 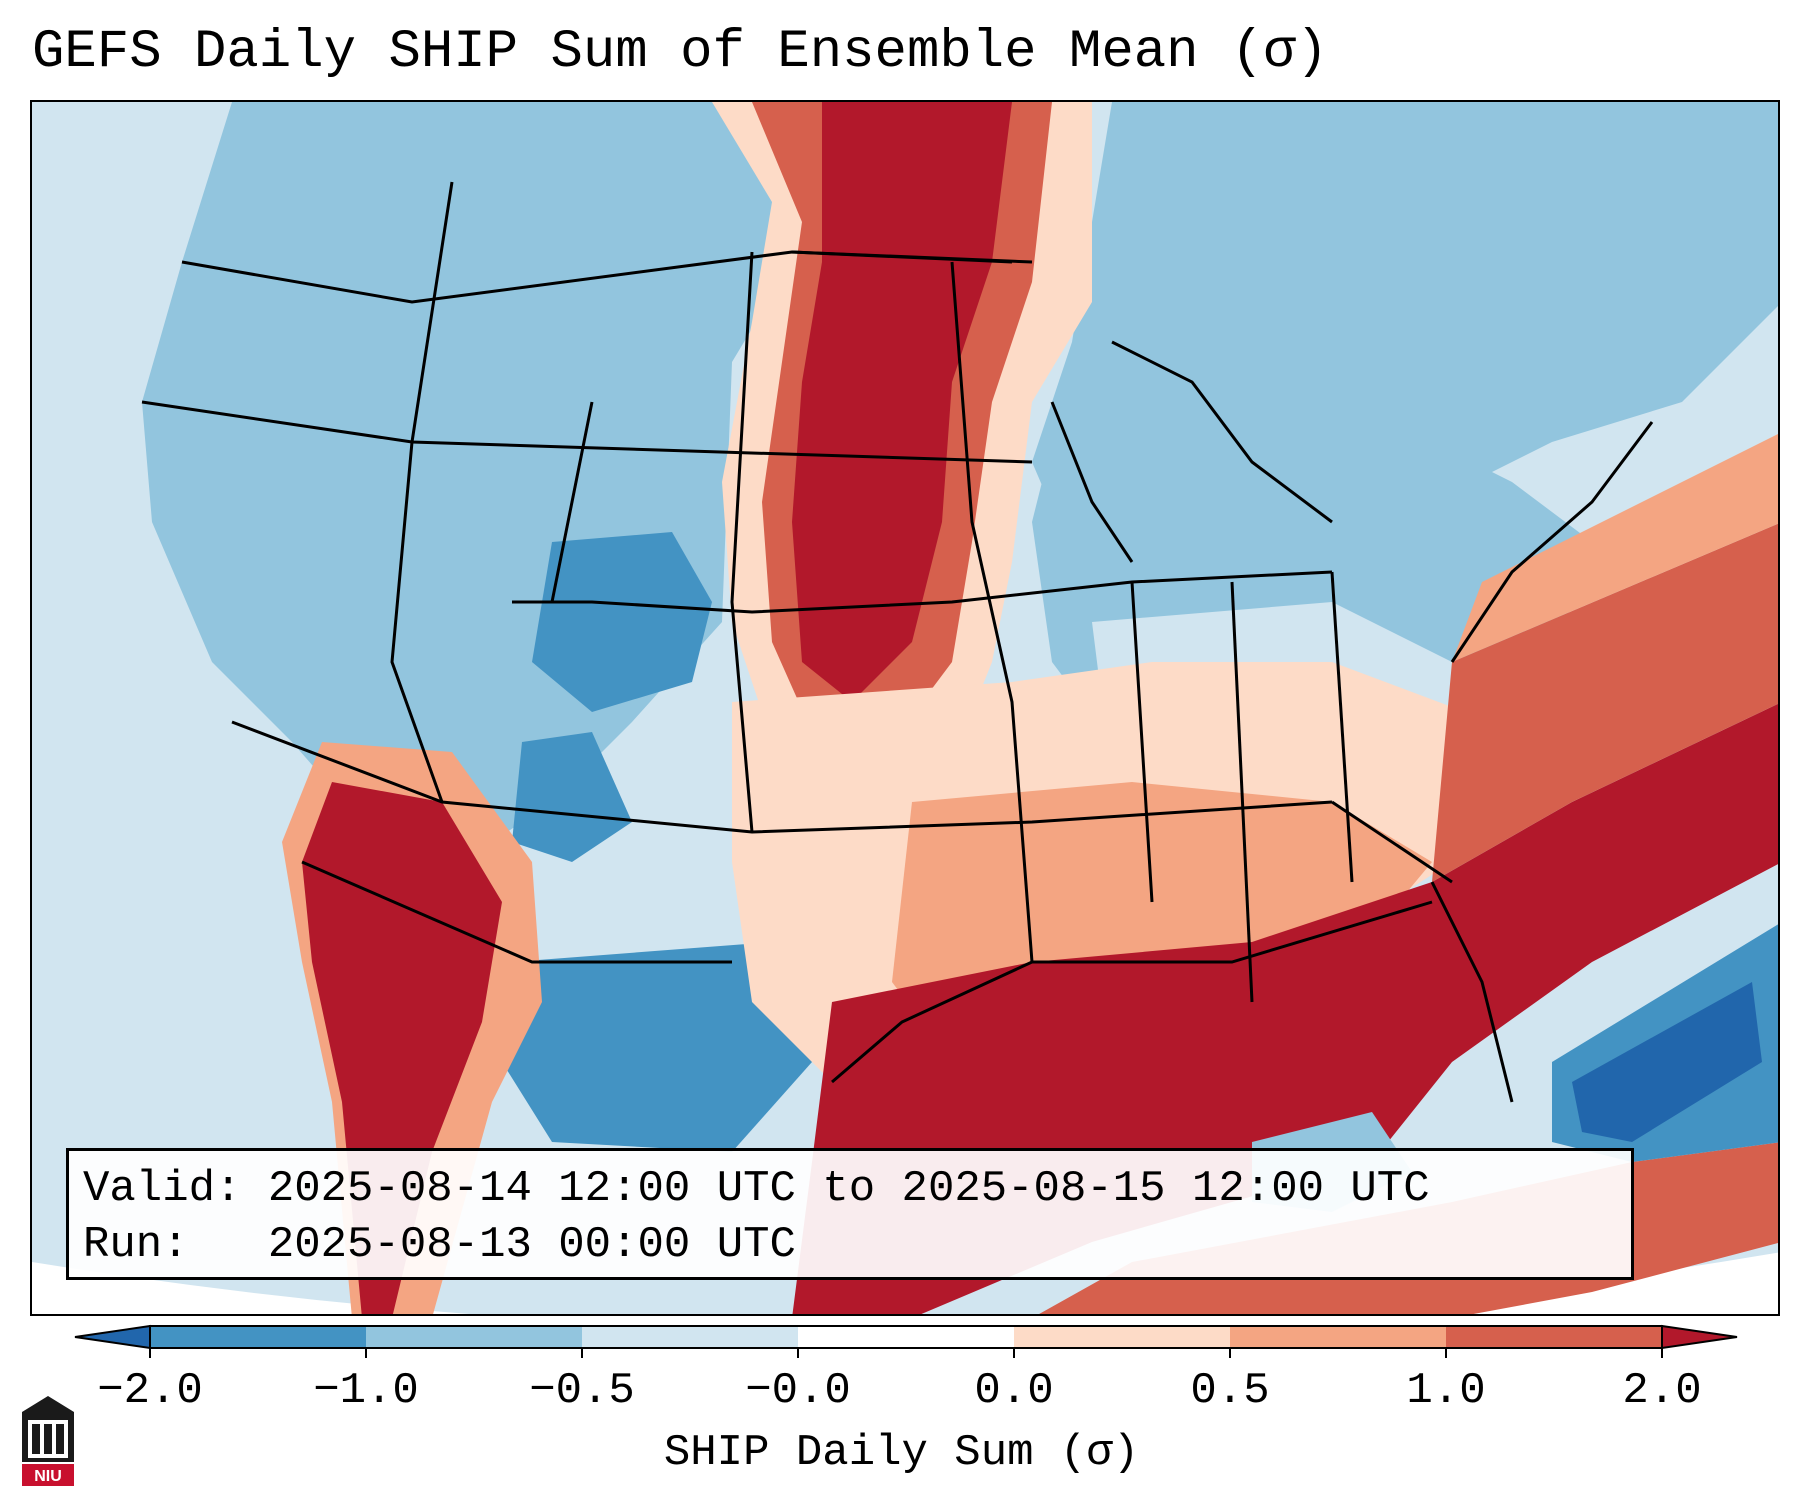 I want to click on niu-logo: NIU, so click(x=48, y=1441).